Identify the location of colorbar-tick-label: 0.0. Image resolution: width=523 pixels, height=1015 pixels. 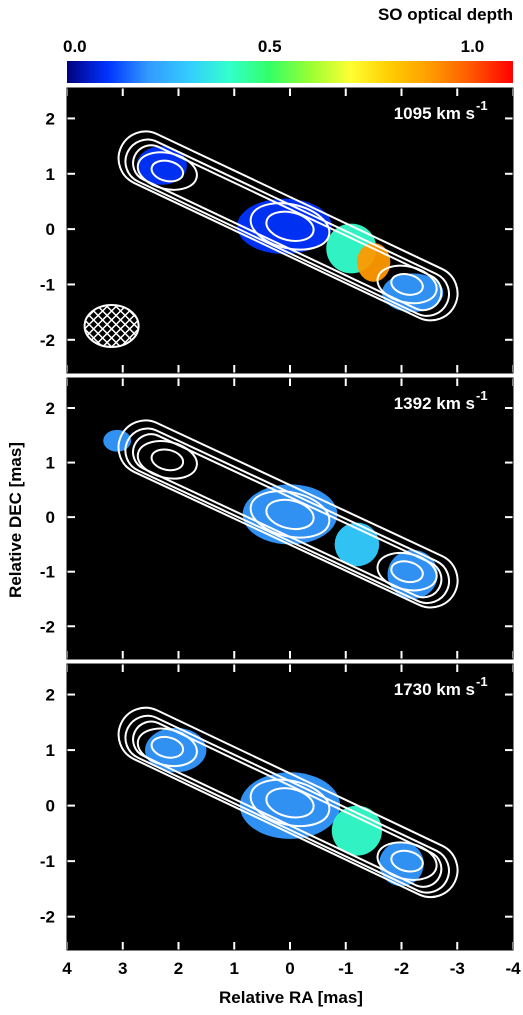
(75, 46).